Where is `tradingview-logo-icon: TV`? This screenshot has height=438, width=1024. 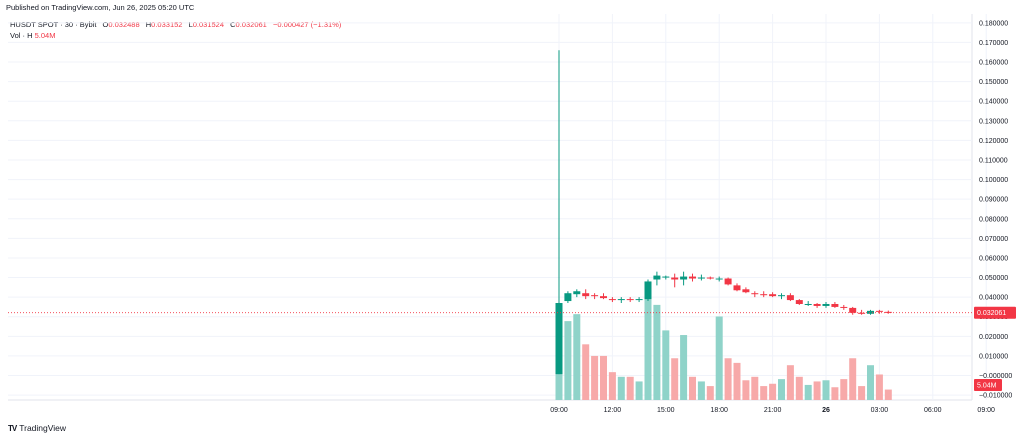
tradingview-logo-icon: TV is located at coordinates (12, 428).